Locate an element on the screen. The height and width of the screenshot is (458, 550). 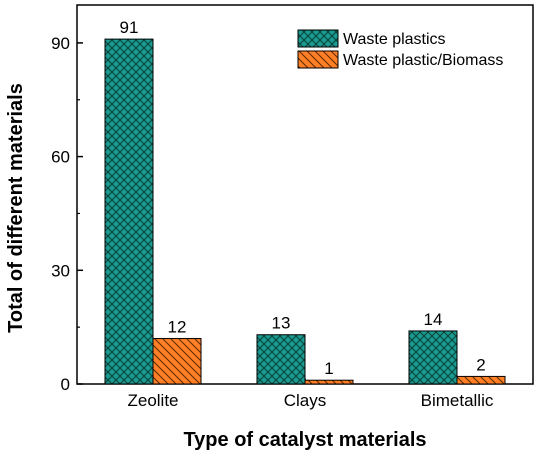
data-label: 14 is located at coordinates (433, 319).